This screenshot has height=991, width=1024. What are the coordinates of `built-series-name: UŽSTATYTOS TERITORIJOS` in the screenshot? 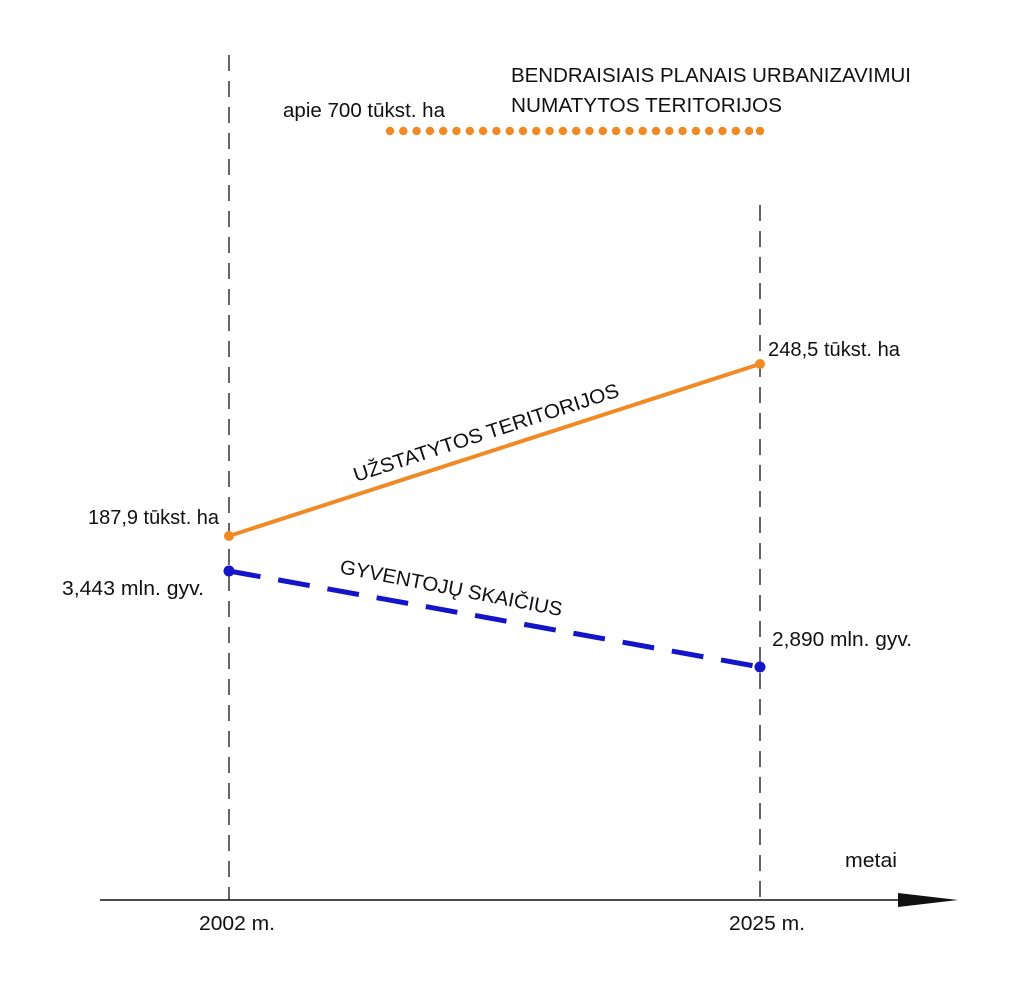 It's located at (486, 433).